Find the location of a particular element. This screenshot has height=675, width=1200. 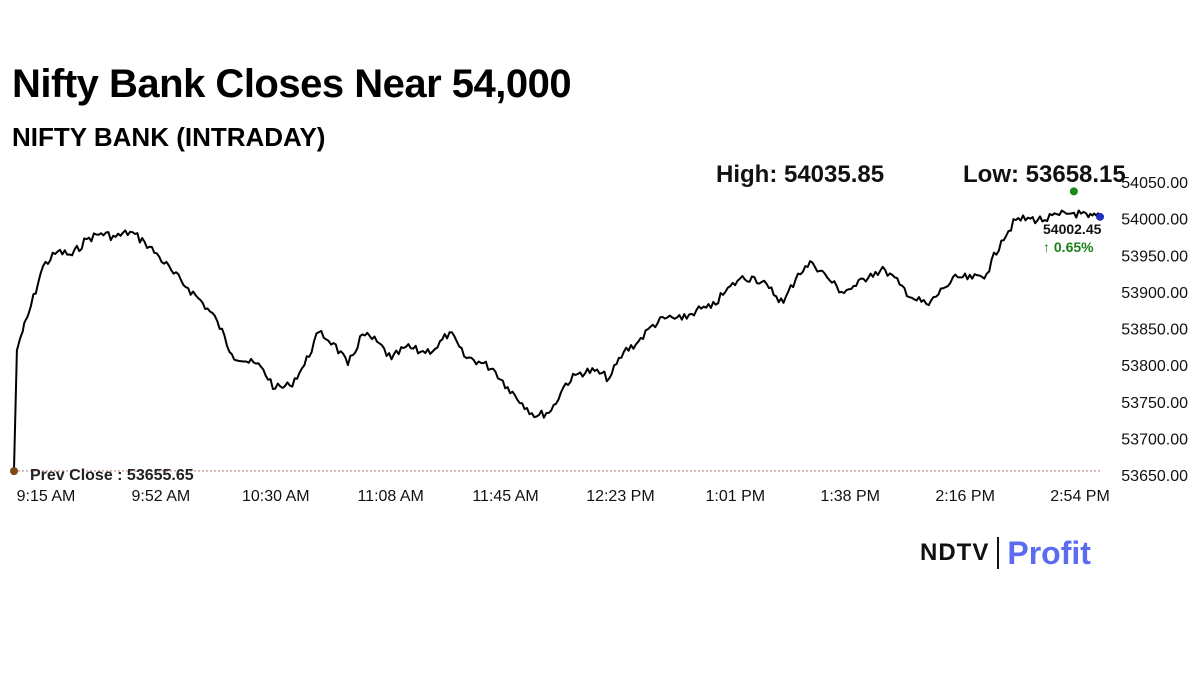

x-tick-label: 2:16 PM is located at coordinates (965, 496).